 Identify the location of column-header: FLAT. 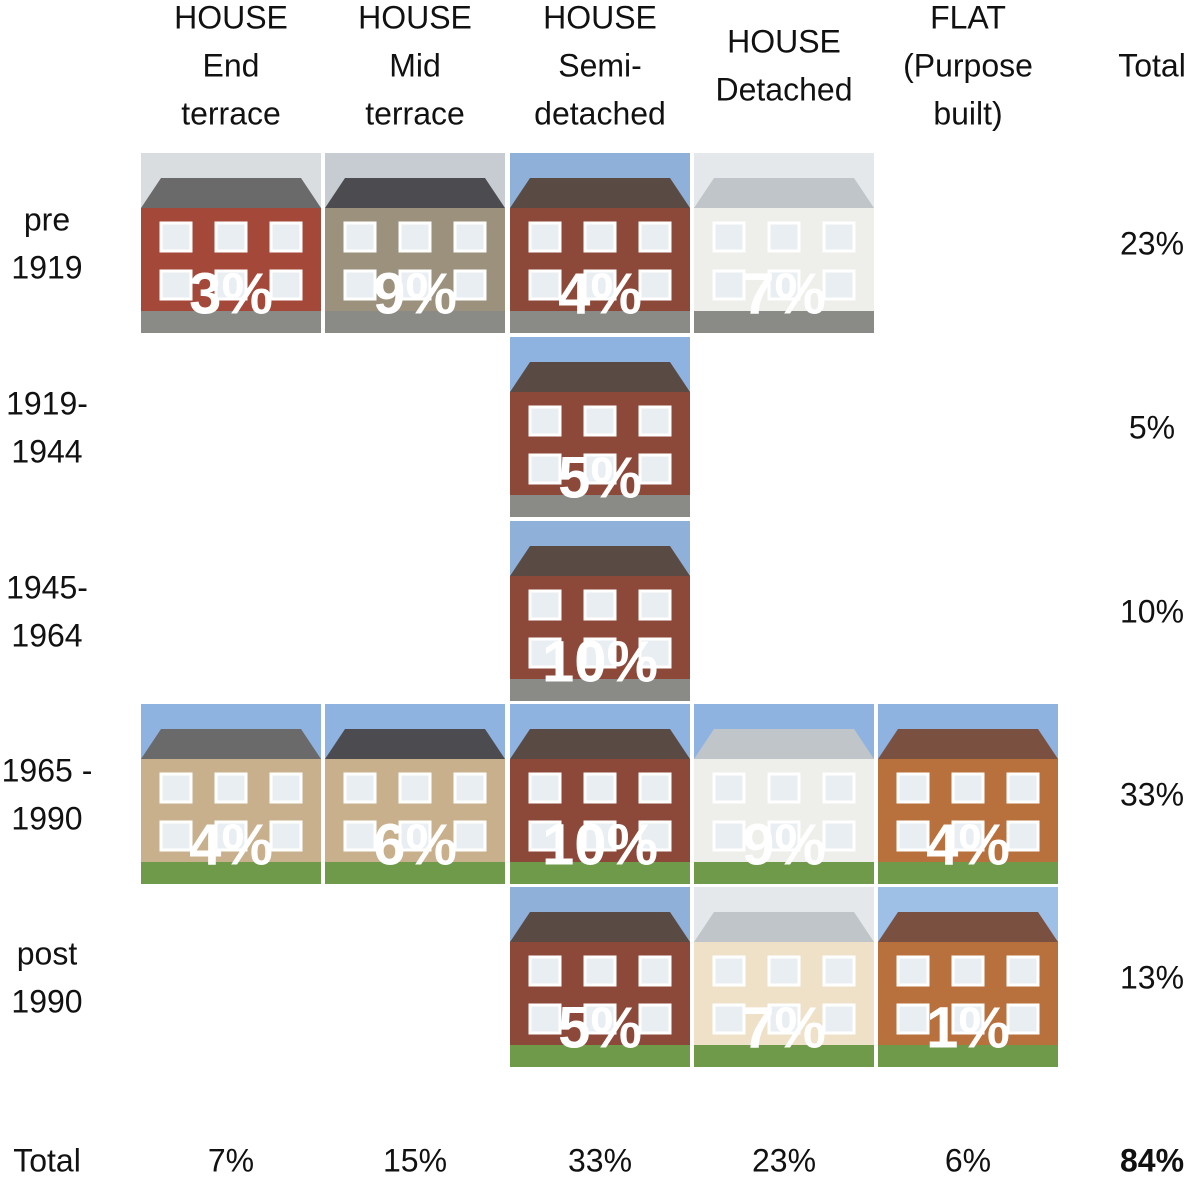
(968, 17).